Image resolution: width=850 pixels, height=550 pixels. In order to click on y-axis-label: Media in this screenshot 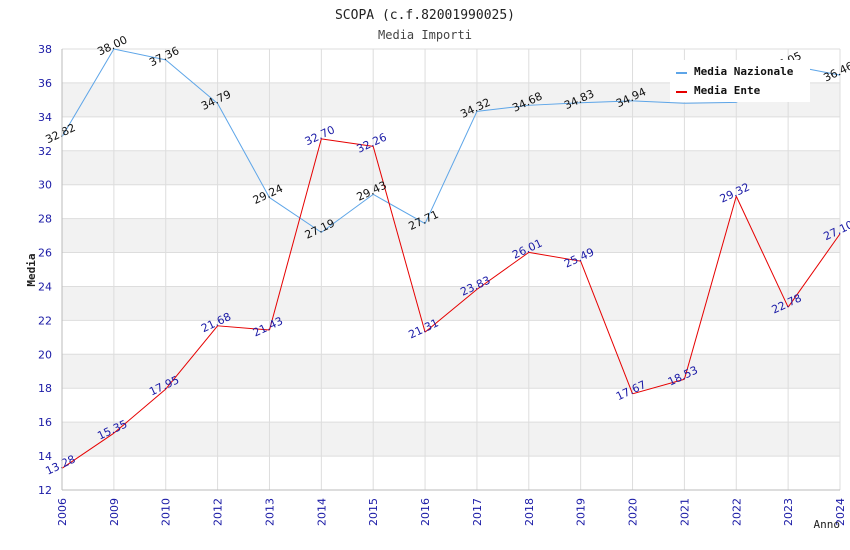, I will do `click(31, 269)`.